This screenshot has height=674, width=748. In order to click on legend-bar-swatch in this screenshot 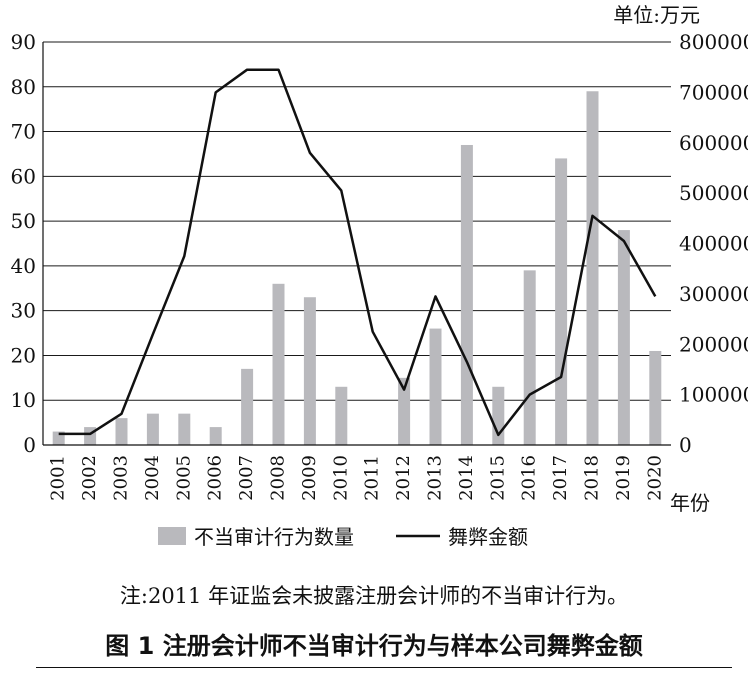, I will do `click(172, 536)`.